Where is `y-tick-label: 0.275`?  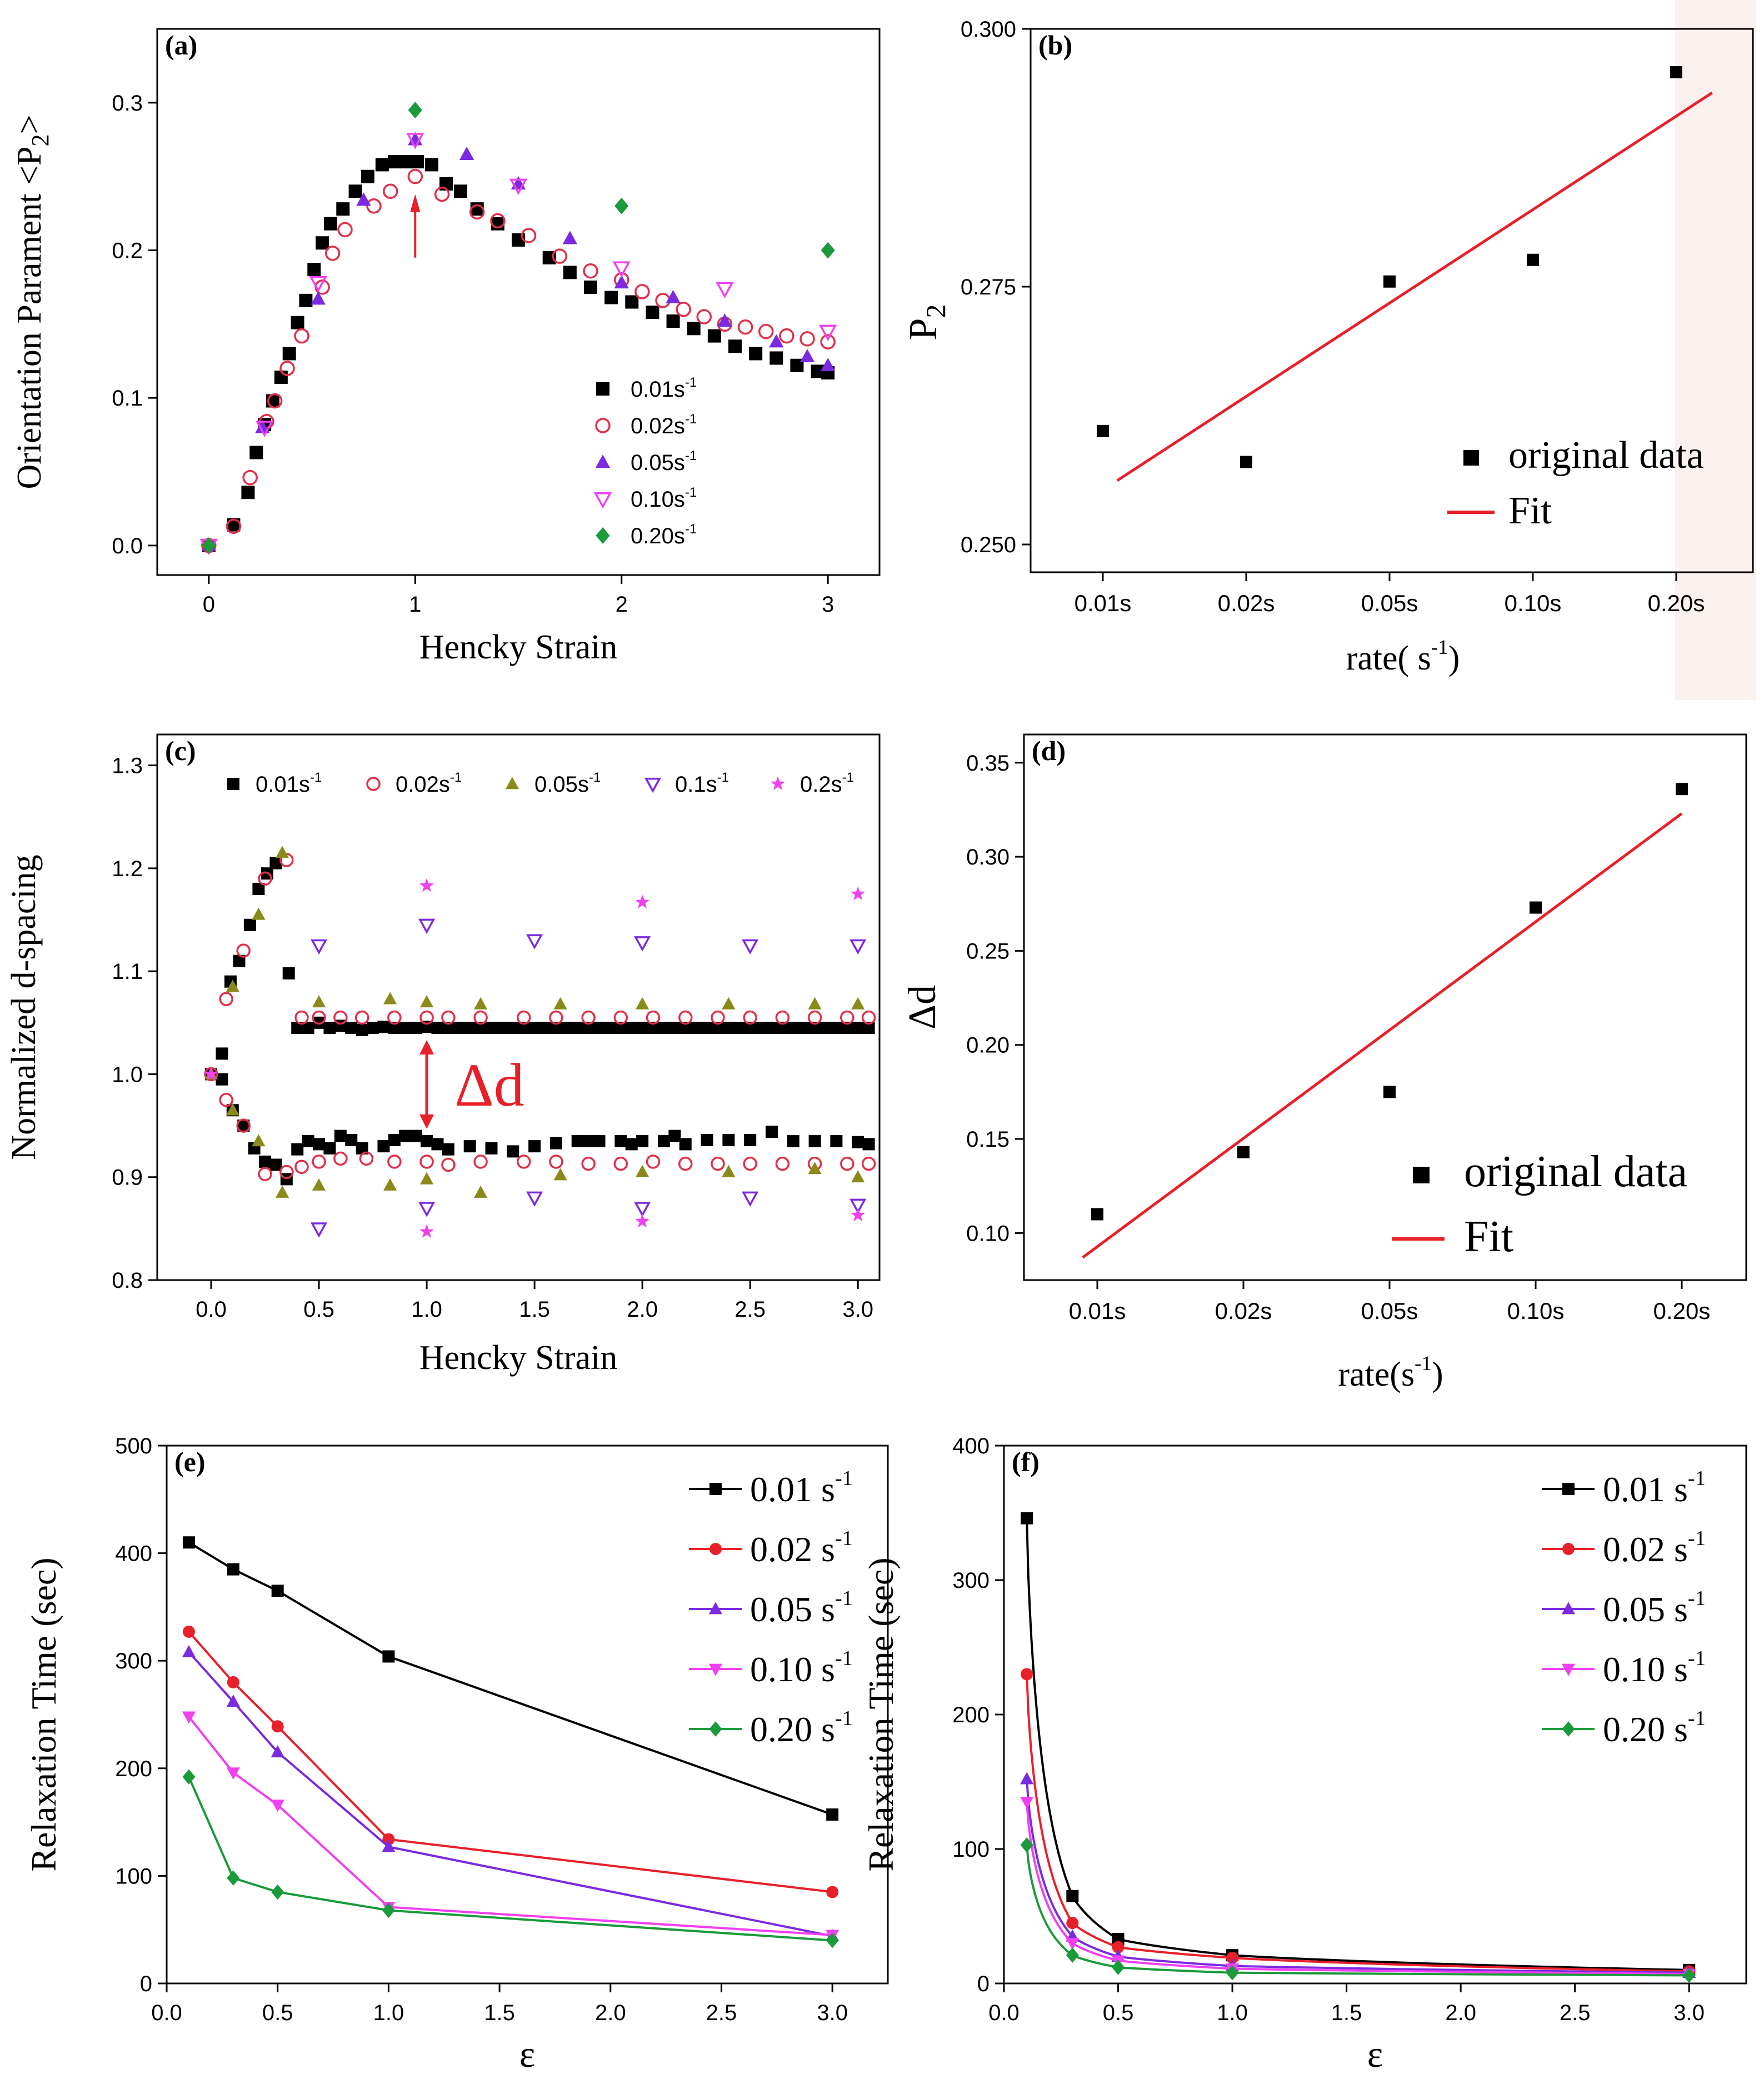
y-tick-label: 0.275 is located at coordinates (988, 287).